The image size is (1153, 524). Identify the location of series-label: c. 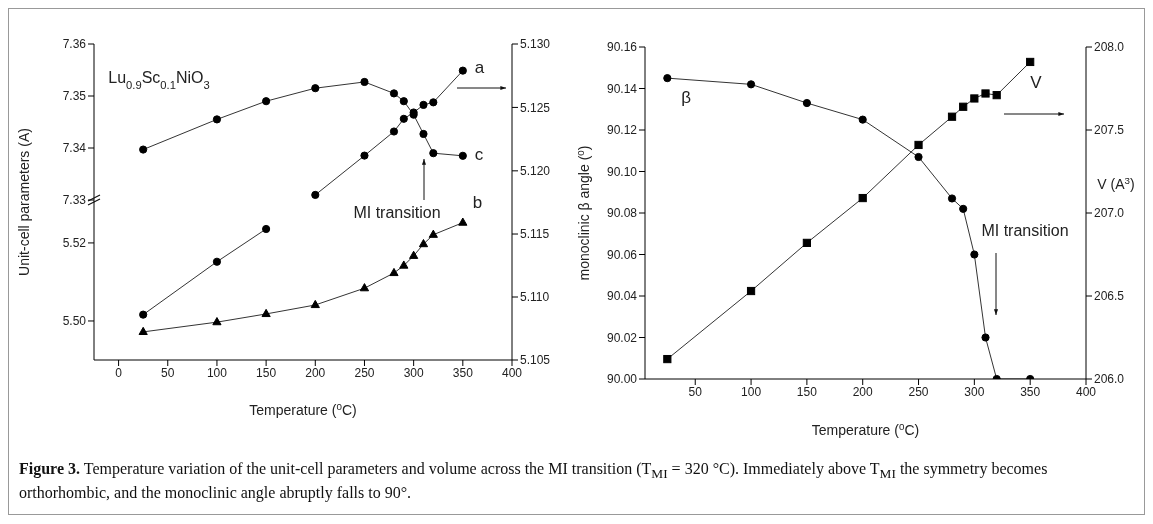
(479, 155).